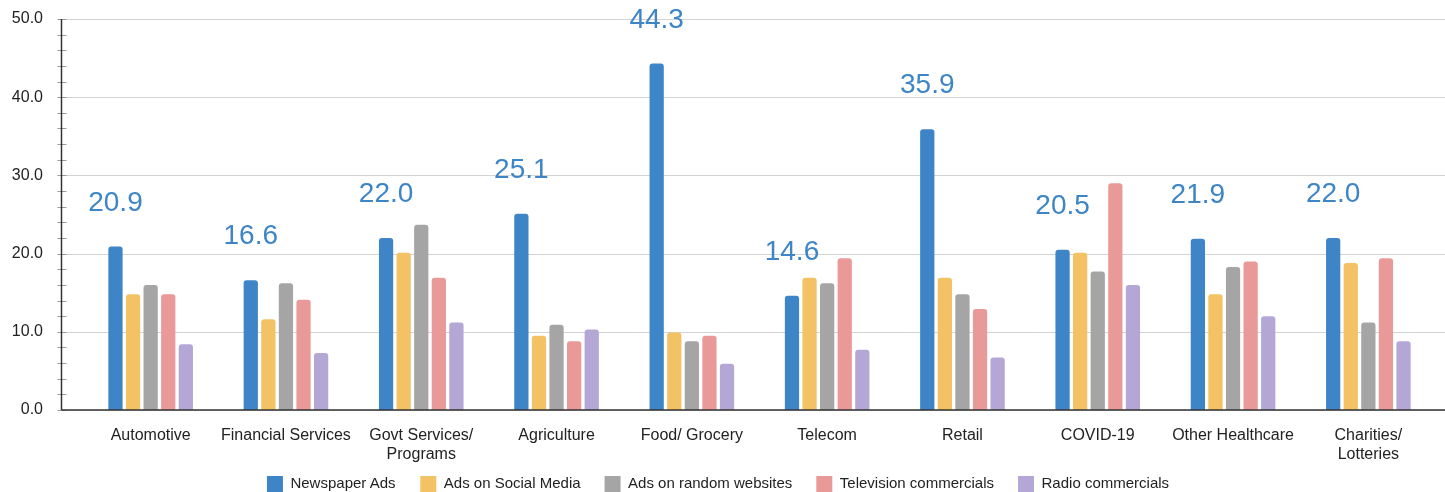 This screenshot has height=492, width=1445. I want to click on data-label: 20.9, so click(115, 201).